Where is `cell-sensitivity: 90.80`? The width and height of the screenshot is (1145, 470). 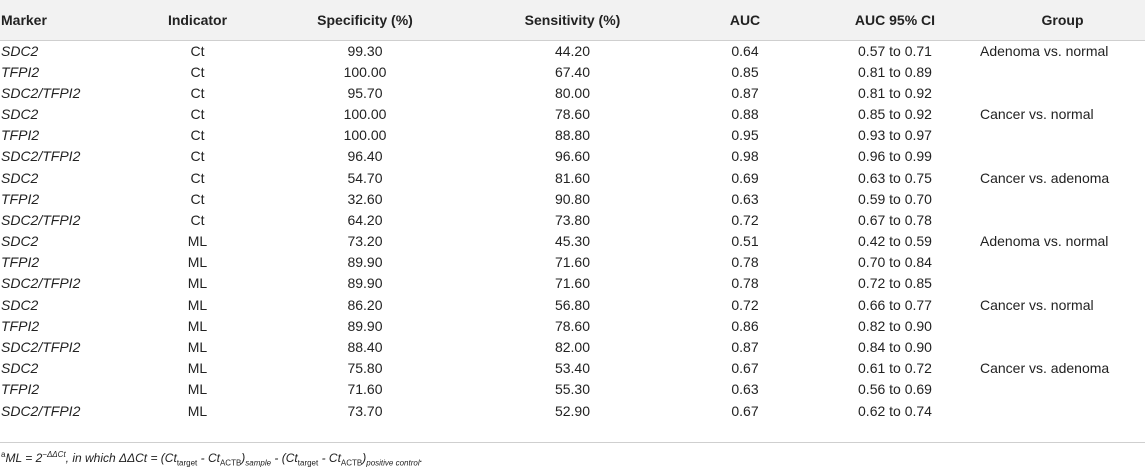 cell-sensitivity: 90.80 is located at coordinates (572, 198).